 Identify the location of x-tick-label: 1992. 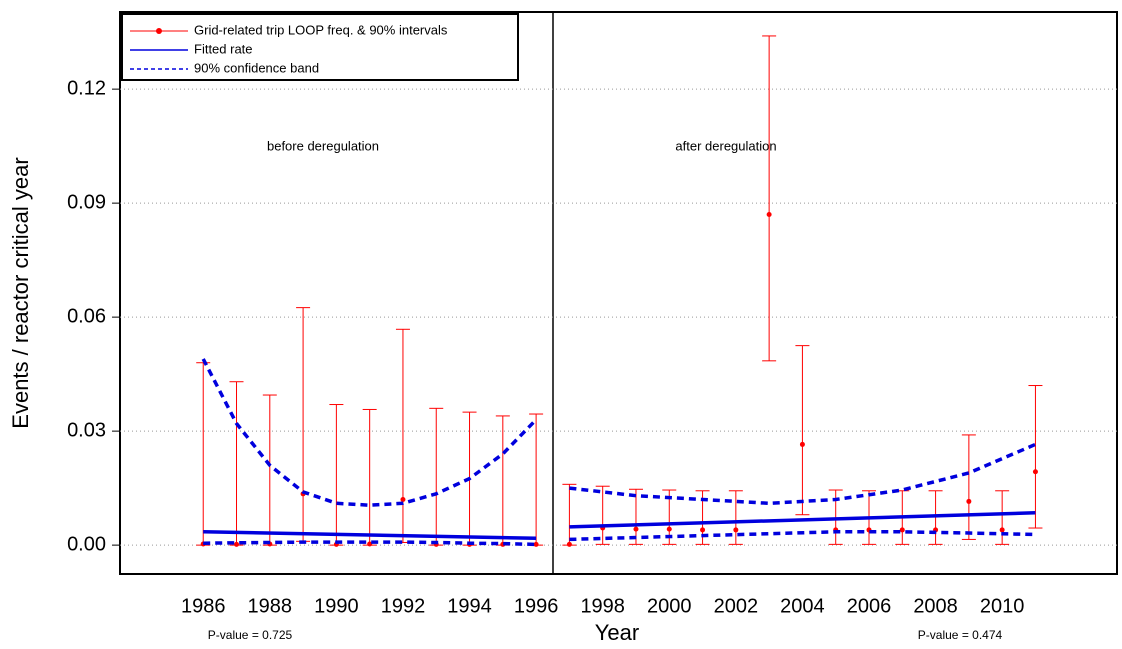
(403, 606).